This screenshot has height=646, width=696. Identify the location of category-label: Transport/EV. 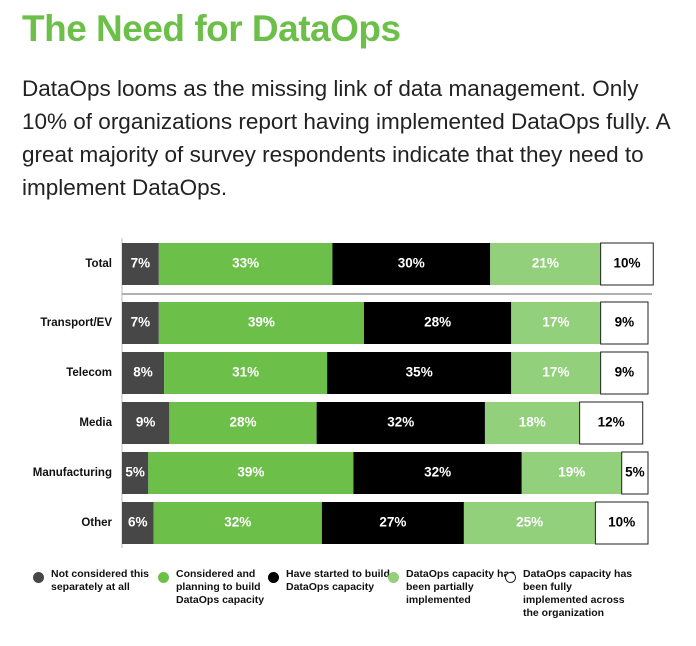
(76, 323).